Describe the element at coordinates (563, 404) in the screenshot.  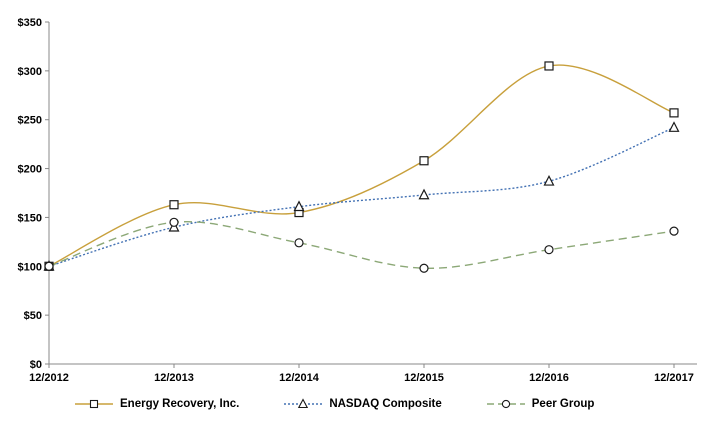
I see `legend-label-peer-group: Peer Group` at that location.